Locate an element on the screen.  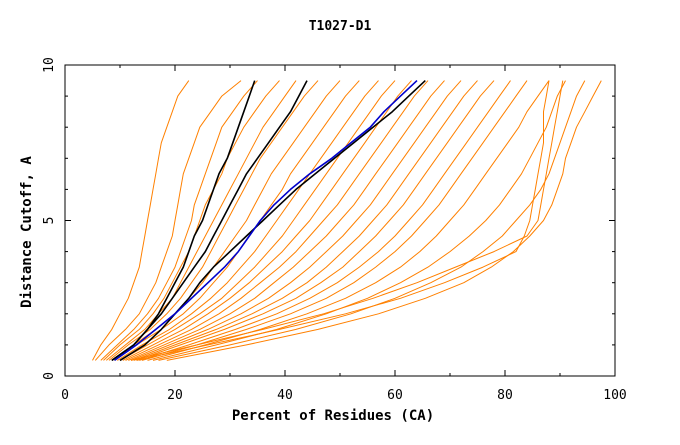
x-tick-label-3: 60 is located at coordinates (395, 395).